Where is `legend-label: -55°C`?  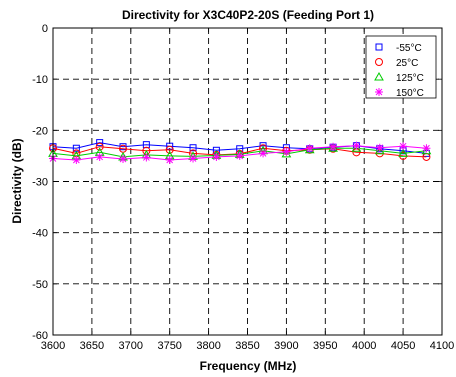
legend-label: -55°C is located at coordinates (409, 48).